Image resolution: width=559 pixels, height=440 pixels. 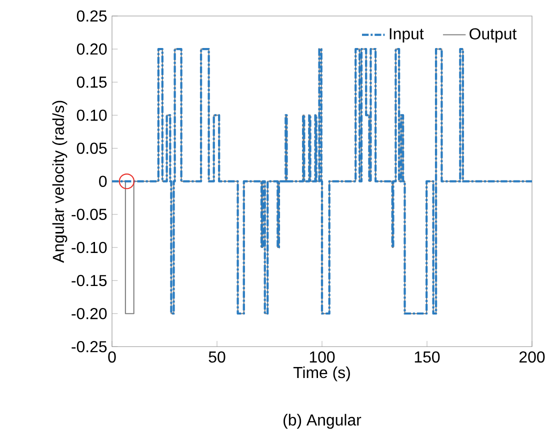 I want to click on y-tick-label: 0.10, so click(x=91, y=115).